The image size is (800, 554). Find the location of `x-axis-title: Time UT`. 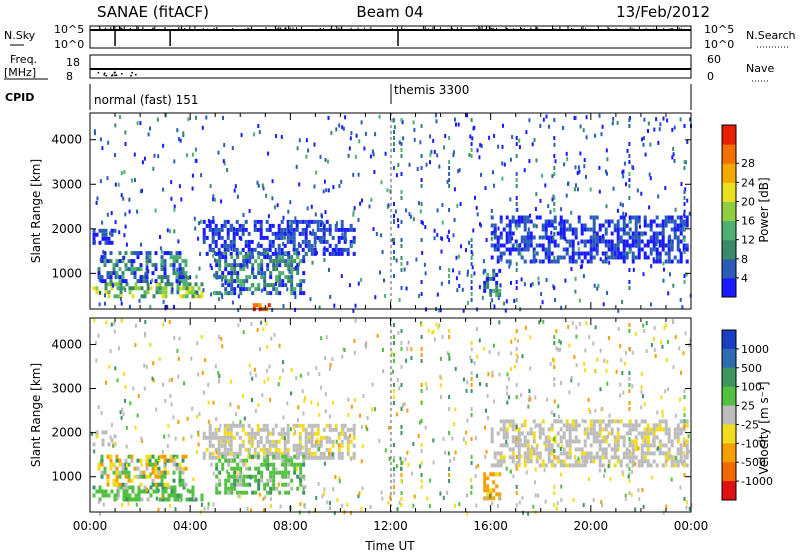

x-axis-title: Time UT is located at coordinates (389, 546).